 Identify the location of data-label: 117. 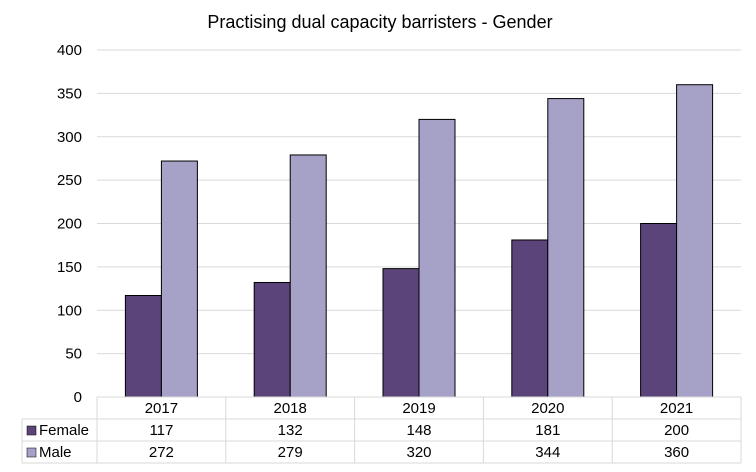
(161, 430).